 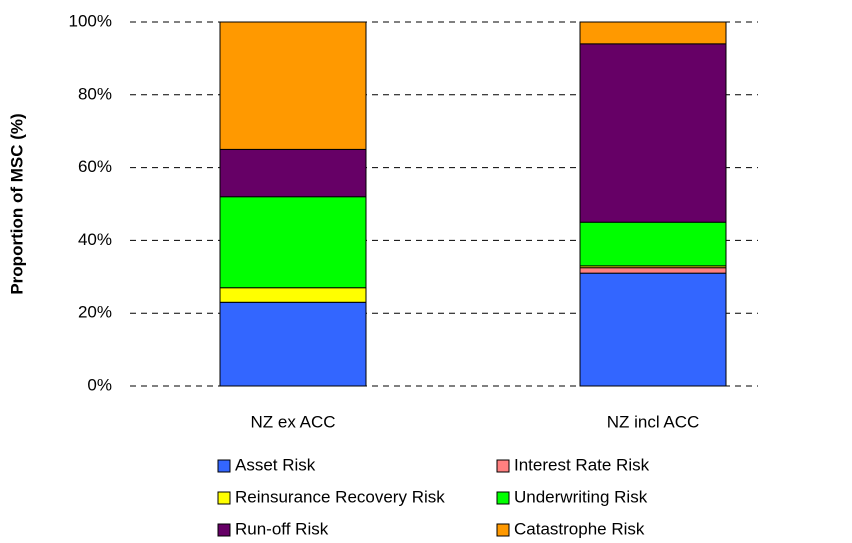 What do you see at coordinates (95, 239) in the screenshot?
I see `y-tick-label: 40%` at bounding box center [95, 239].